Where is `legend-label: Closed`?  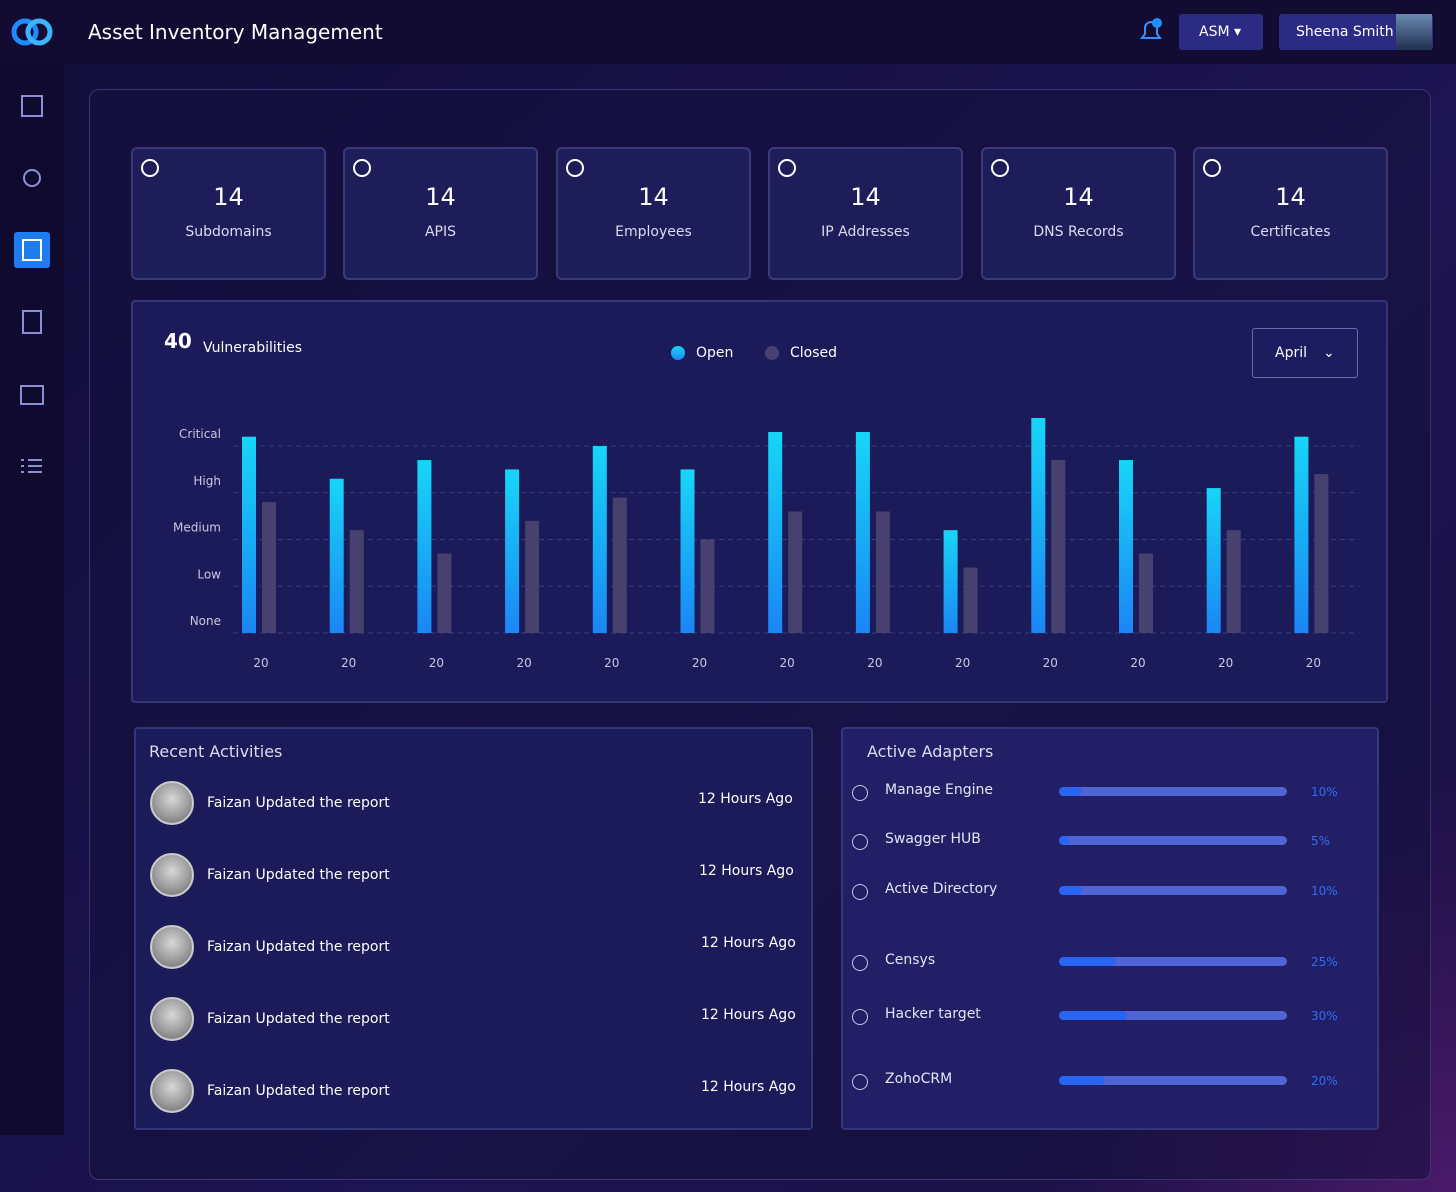 legend-label: Closed is located at coordinates (813, 353).